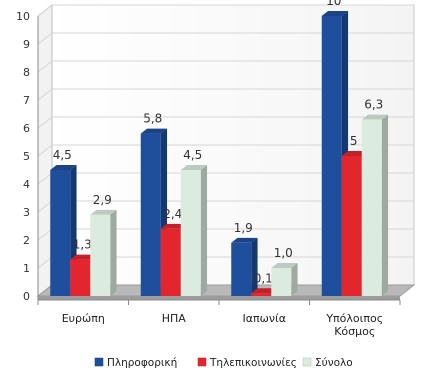 Image resolution: width=426 pixels, height=385 pixels. I want to click on x-category-label: Ιαπωνία, so click(264, 318).